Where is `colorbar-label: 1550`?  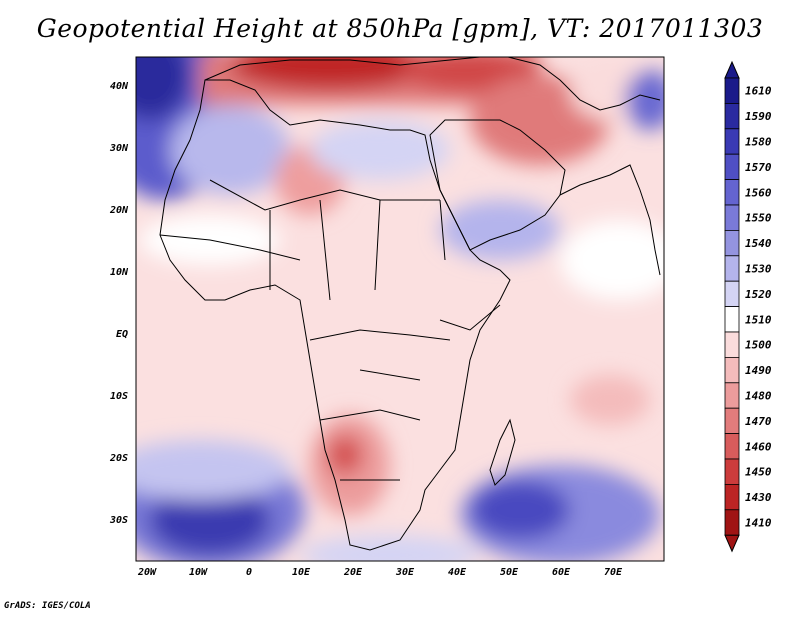 colorbar-label: 1550 is located at coordinates (758, 218).